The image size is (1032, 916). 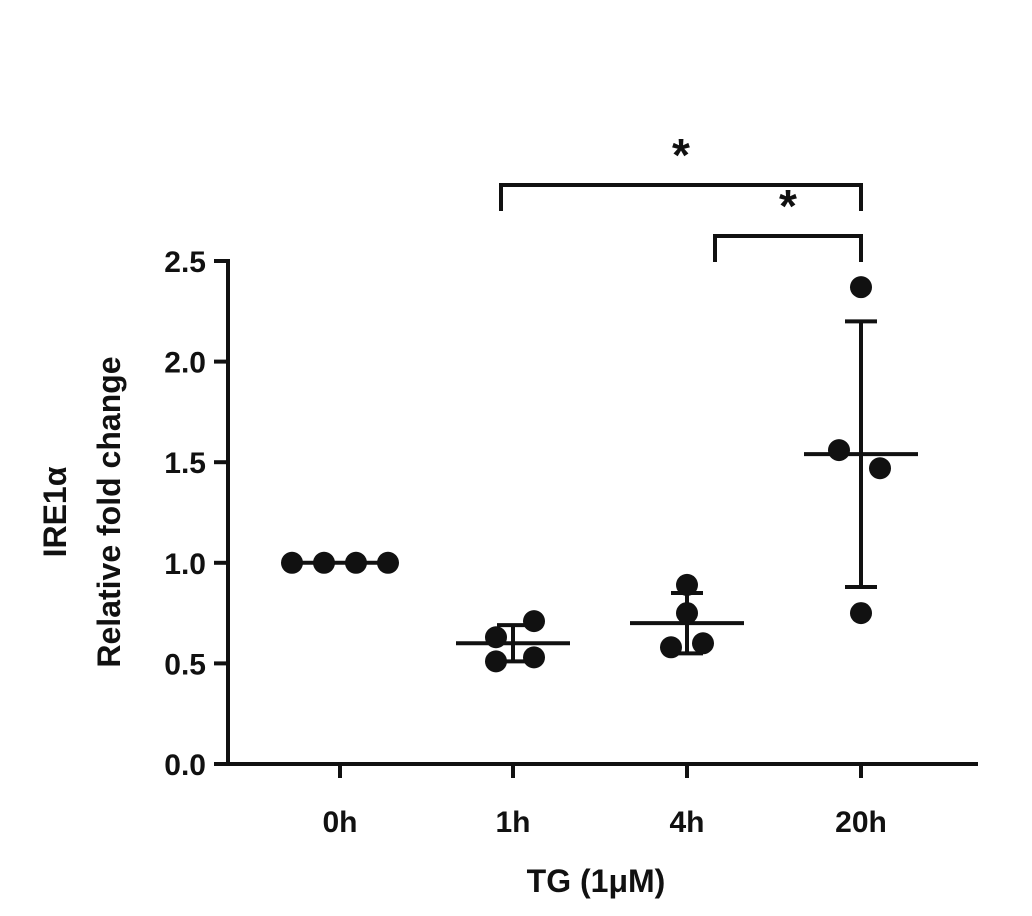 What do you see at coordinates (513, 641) in the screenshot?
I see `group-1h` at bounding box center [513, 641].